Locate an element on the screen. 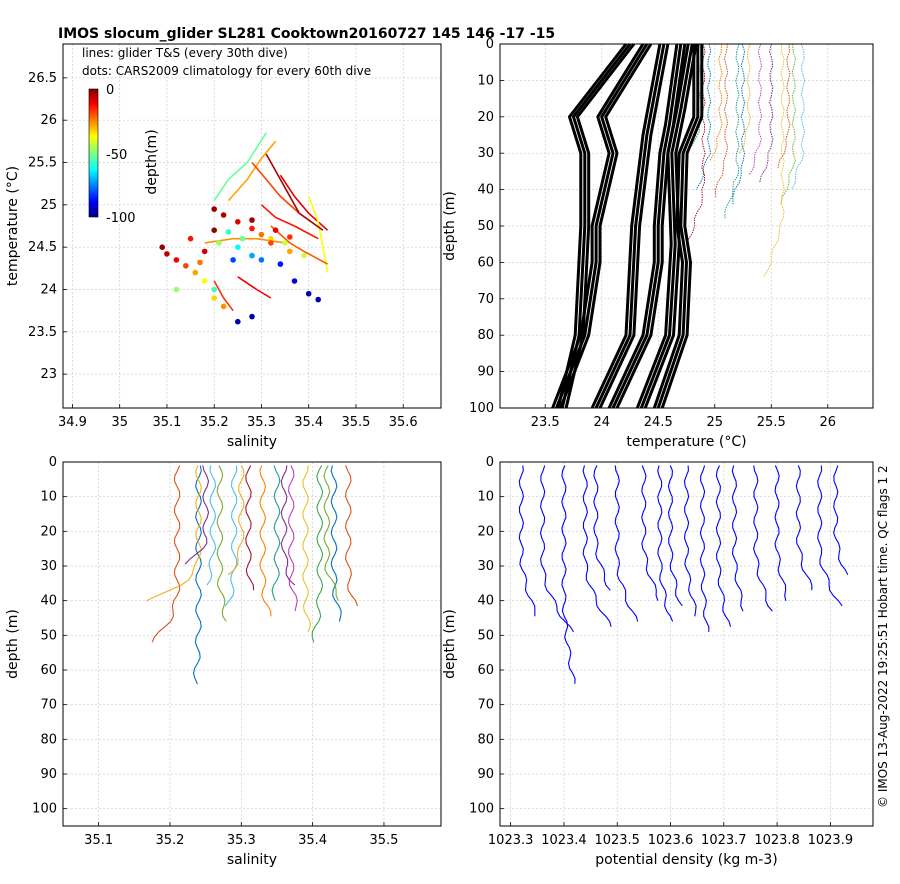 The image size is (900, 884). sal-y-tick-label: 100 is located at coordinates (44, 809).